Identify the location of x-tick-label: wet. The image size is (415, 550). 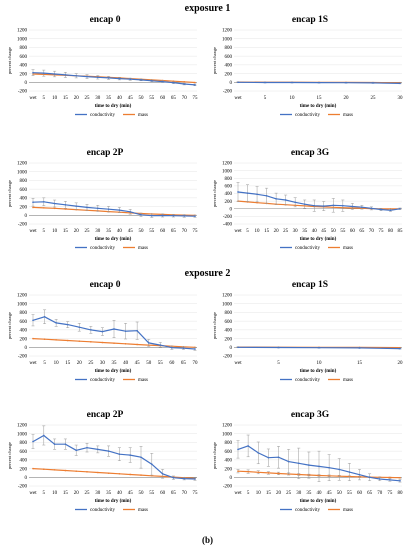
(33, 98).